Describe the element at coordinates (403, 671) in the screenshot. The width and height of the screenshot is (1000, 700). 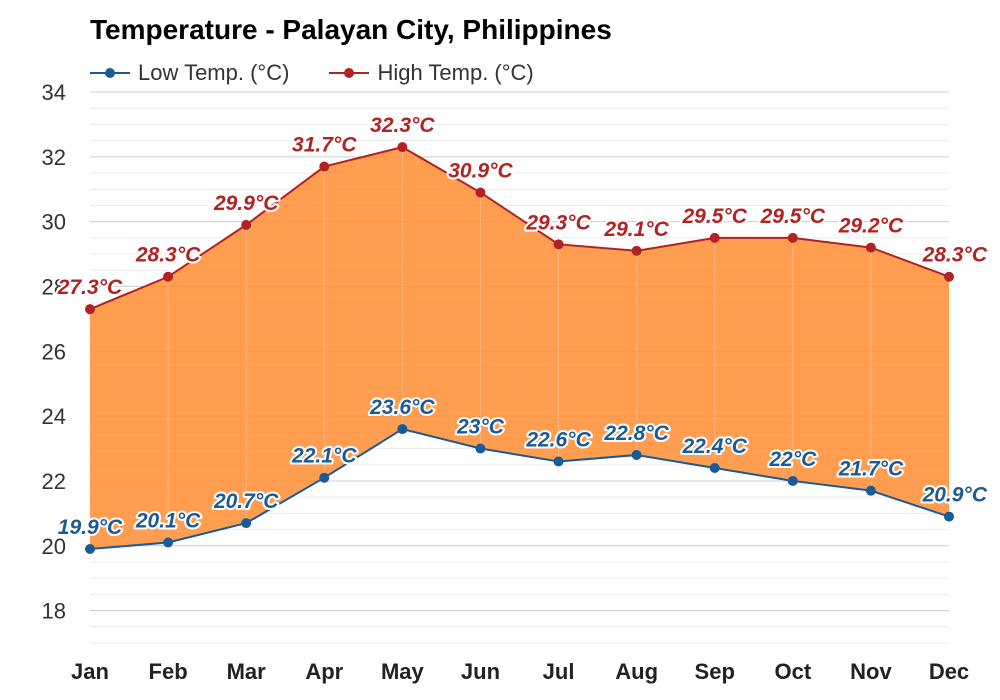
I see `x-tick-label: May` at that location.